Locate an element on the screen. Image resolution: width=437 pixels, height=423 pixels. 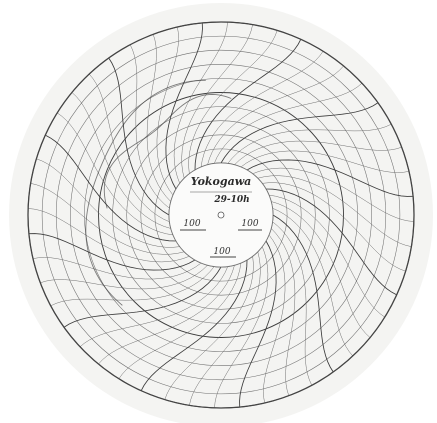
center-hub: Yokogawa 29-10h 100 100 100 is located at coordinates (221, 215).